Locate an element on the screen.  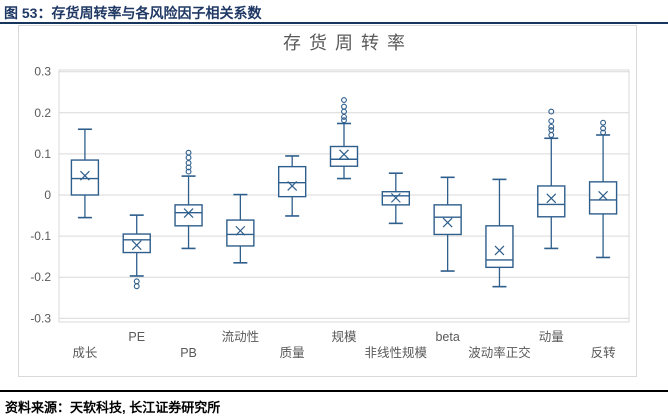
boxplot-5: 质量 is located at coordinates (292, 257).